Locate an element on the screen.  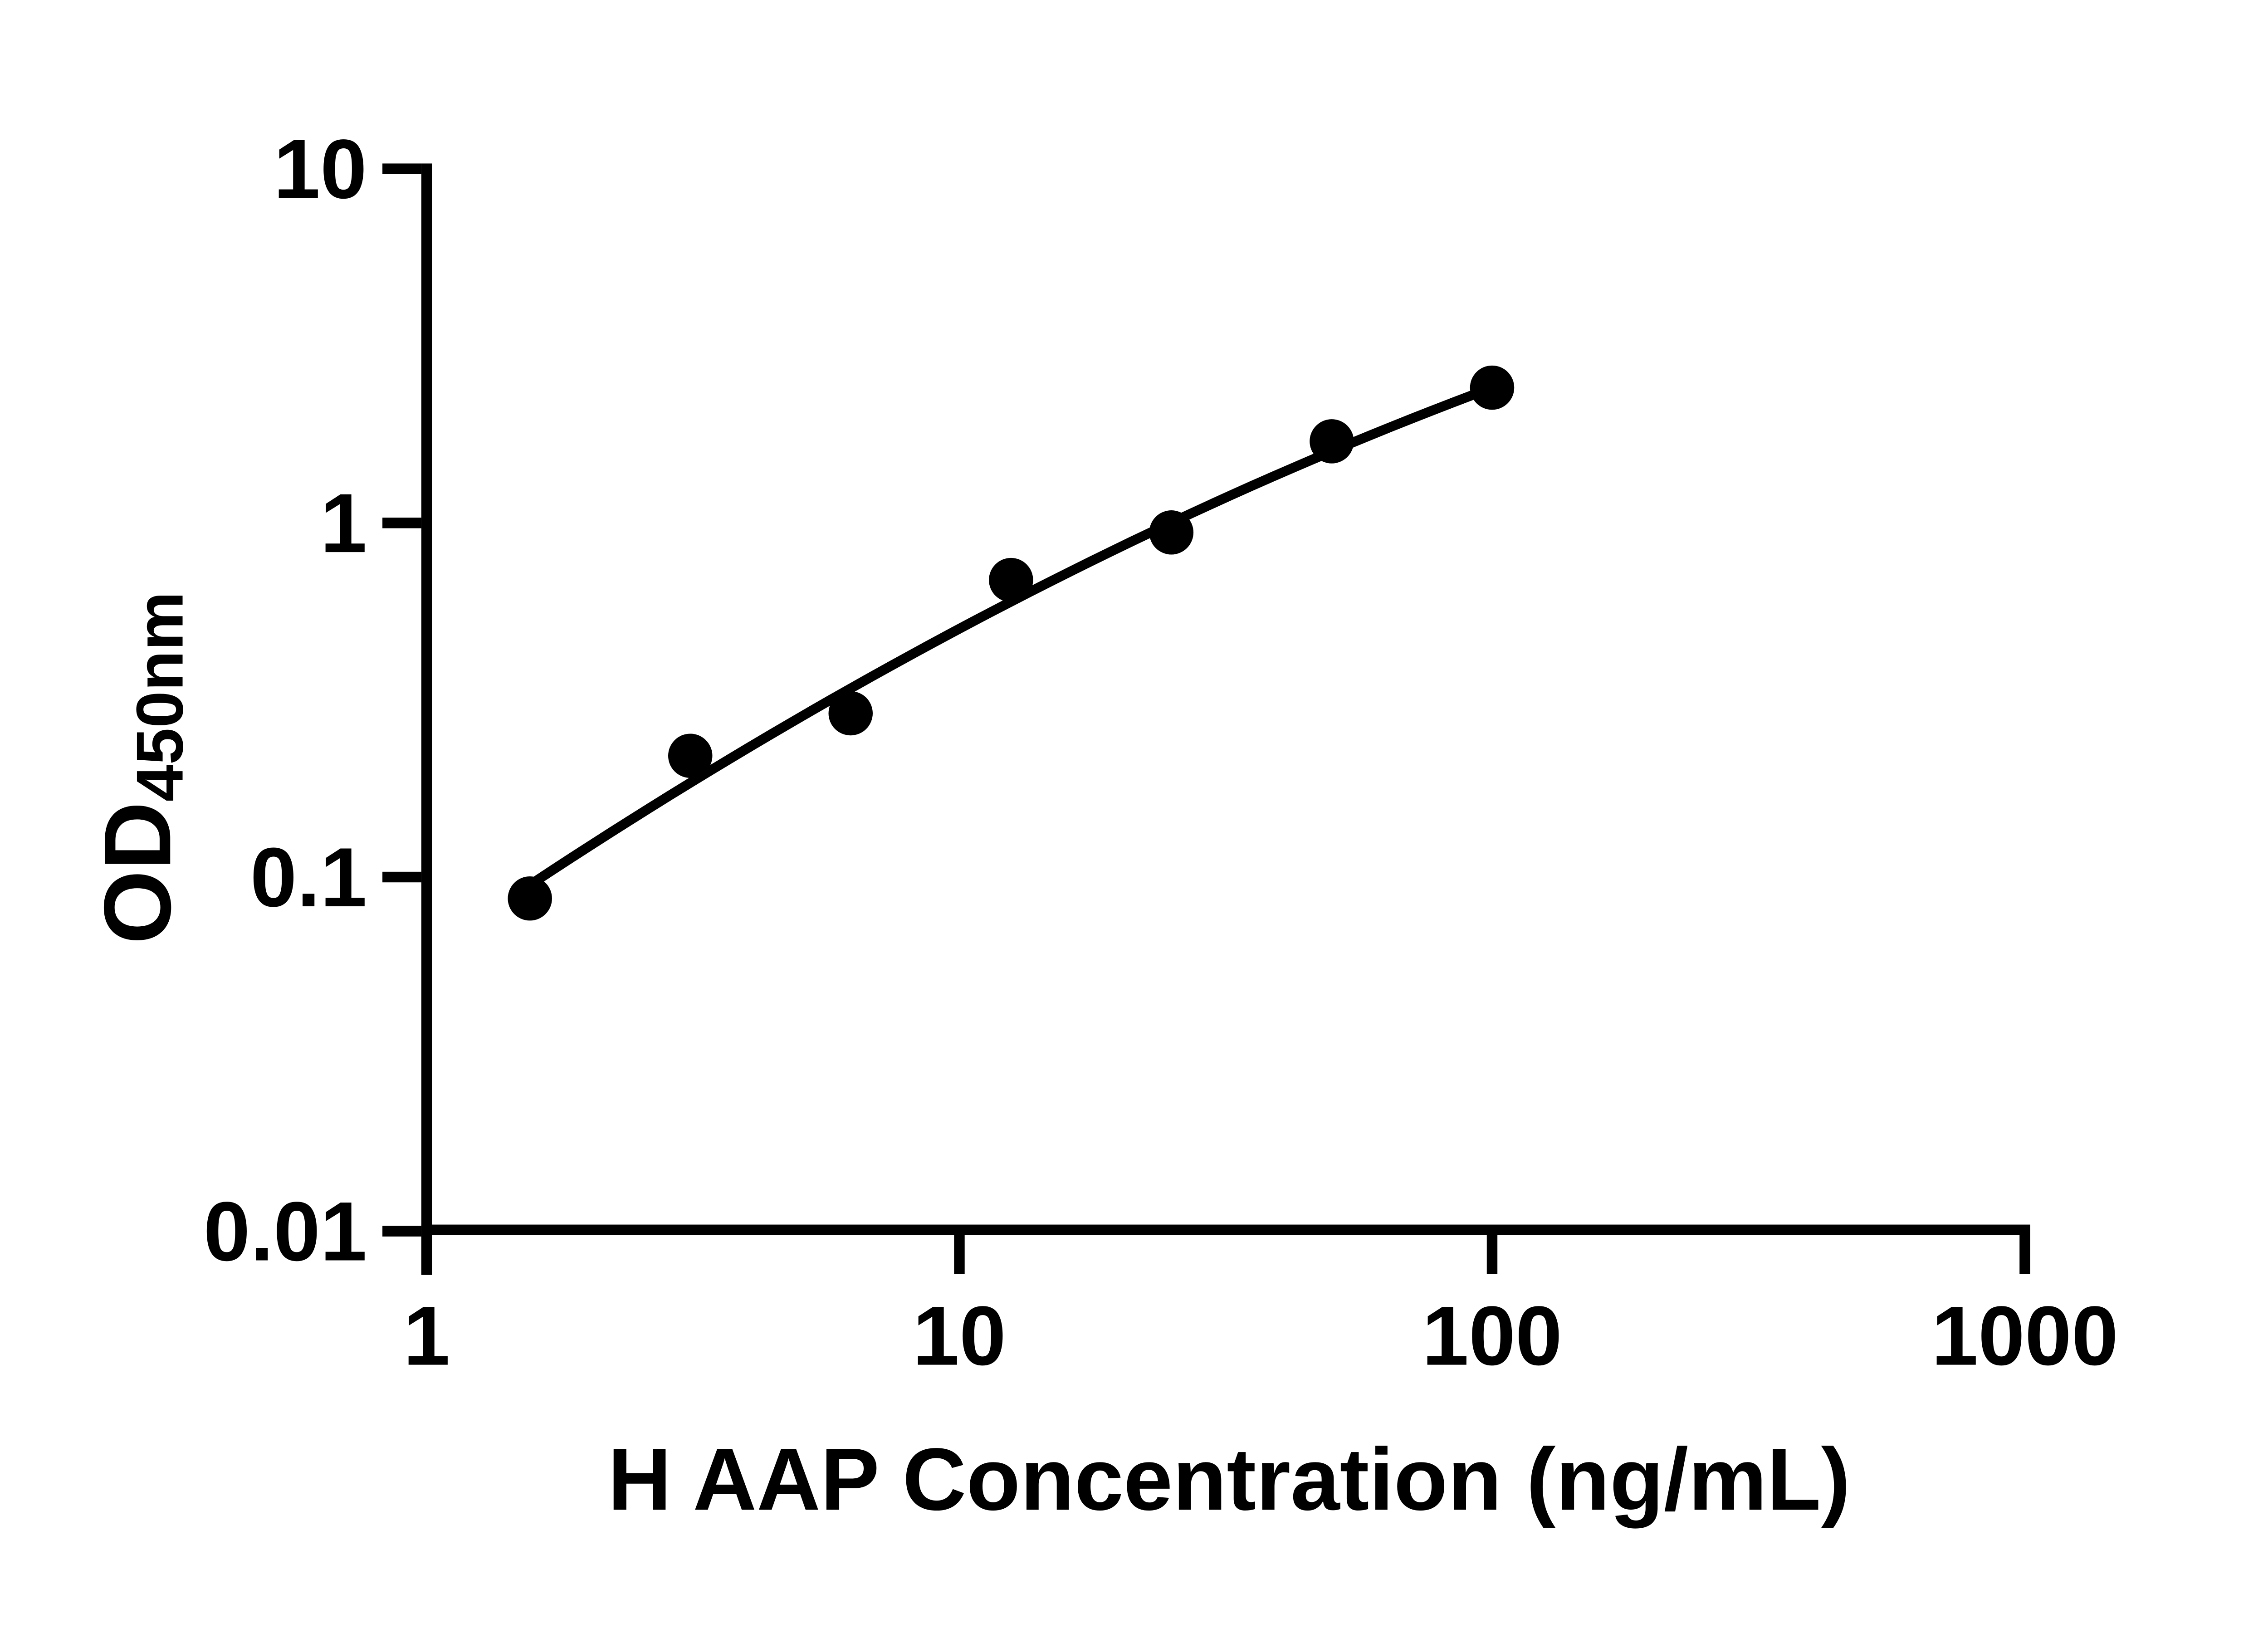
x-tick-label: 100 is located at coordinates (1492, 1336).